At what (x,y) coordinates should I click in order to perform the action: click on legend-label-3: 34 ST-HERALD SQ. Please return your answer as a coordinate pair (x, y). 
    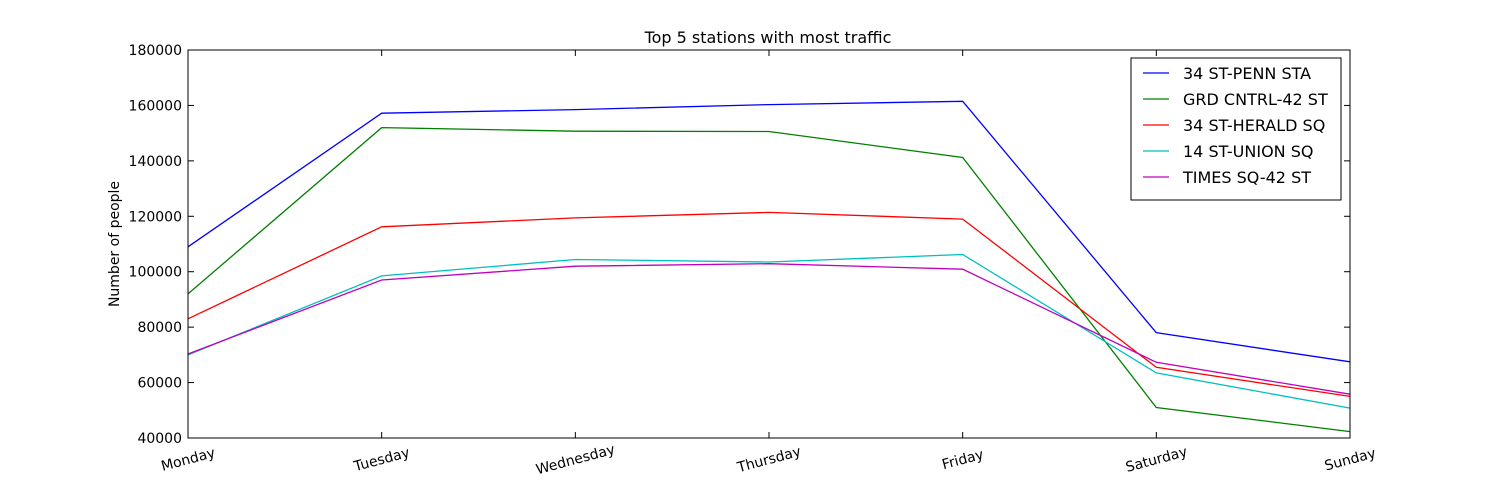
    Looking at the image, I should click on (1254, 125).